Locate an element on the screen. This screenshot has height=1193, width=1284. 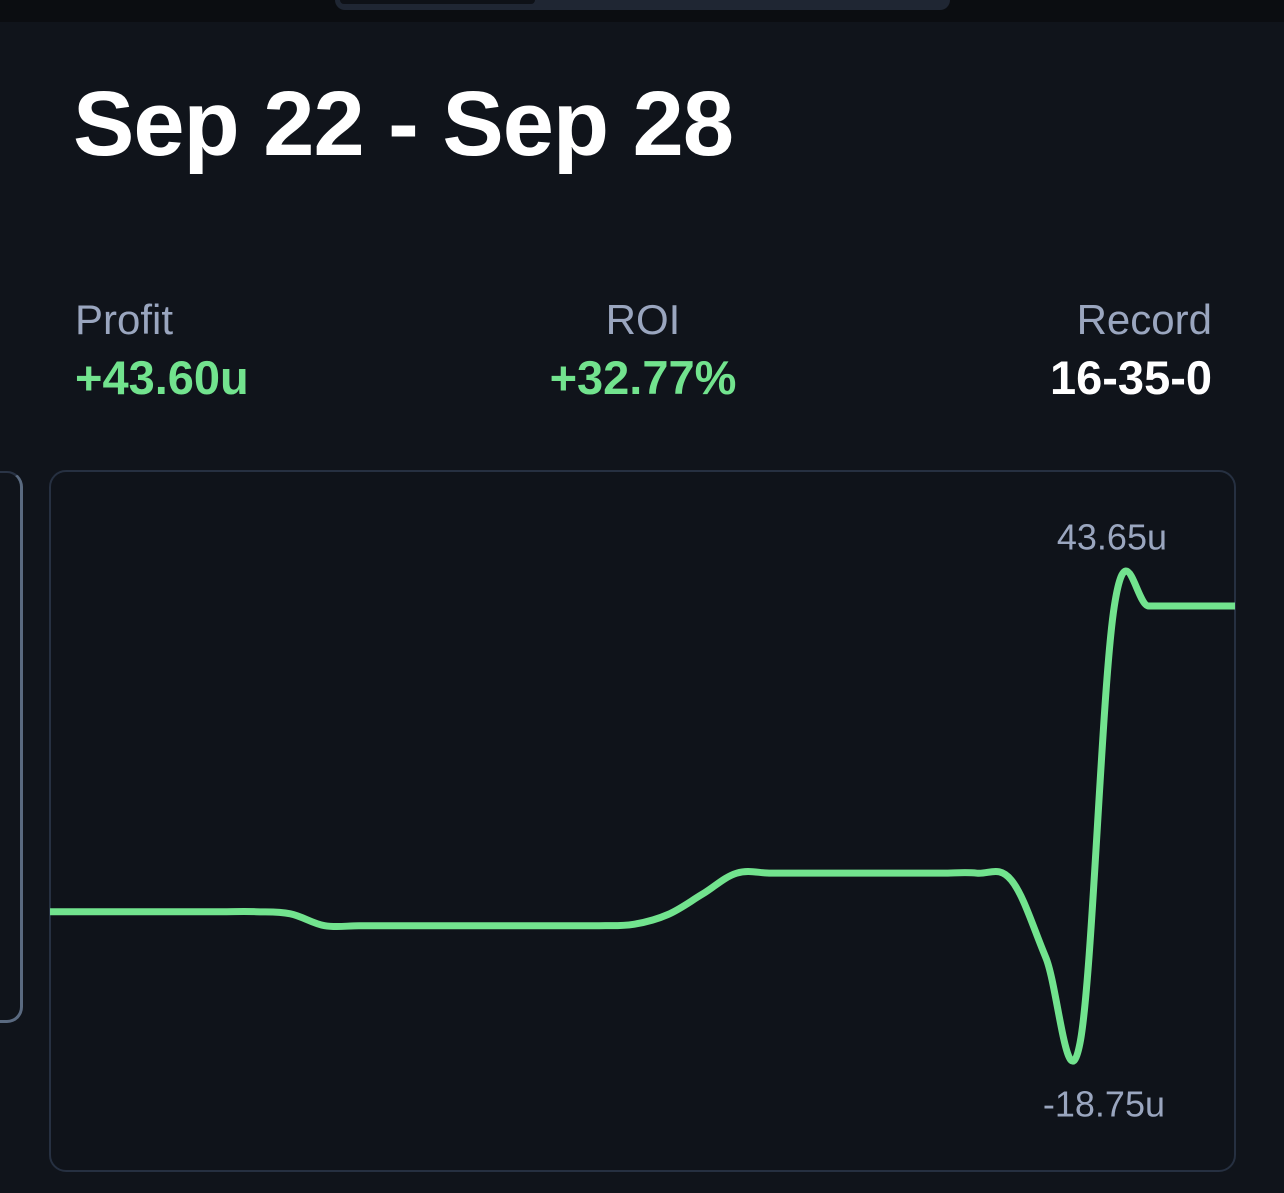
stat-value: +43.60u is located at coordinates (162, 377).